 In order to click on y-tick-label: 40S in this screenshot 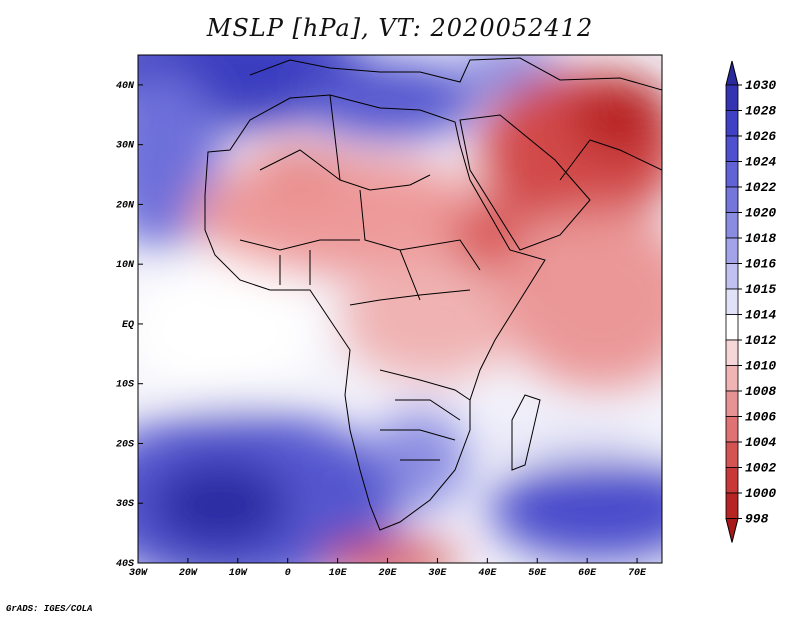, I will do `click(125, 564)`.